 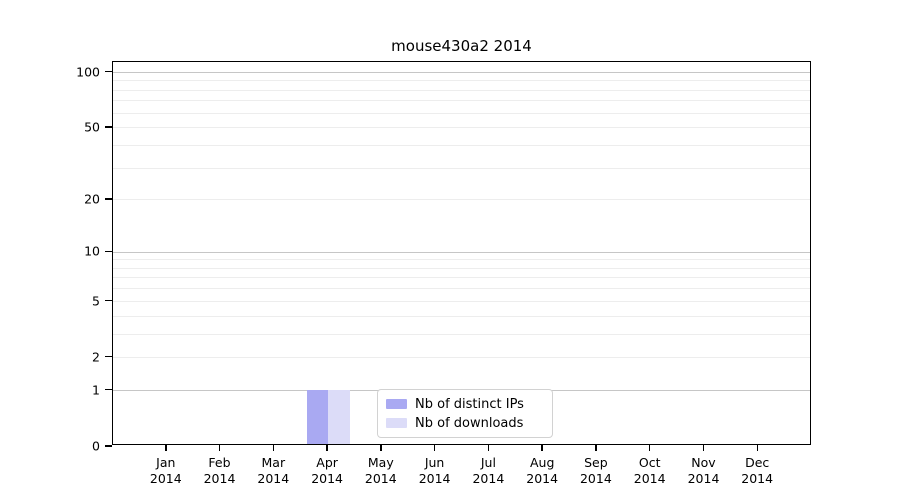 I want to click on legend-swatch-downloads, so click(x=396, y=423).